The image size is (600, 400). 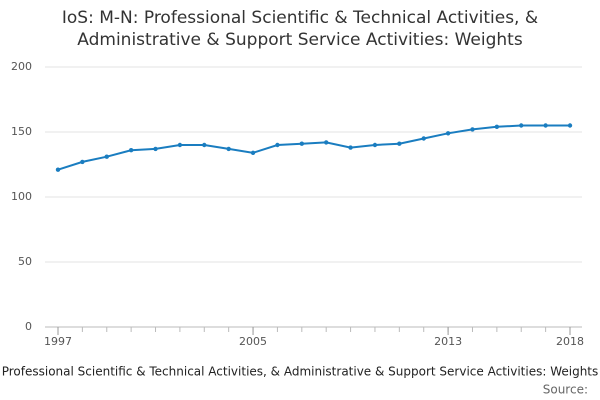 I want to click on y-tick-label: 200, so click(x=21, y=66).